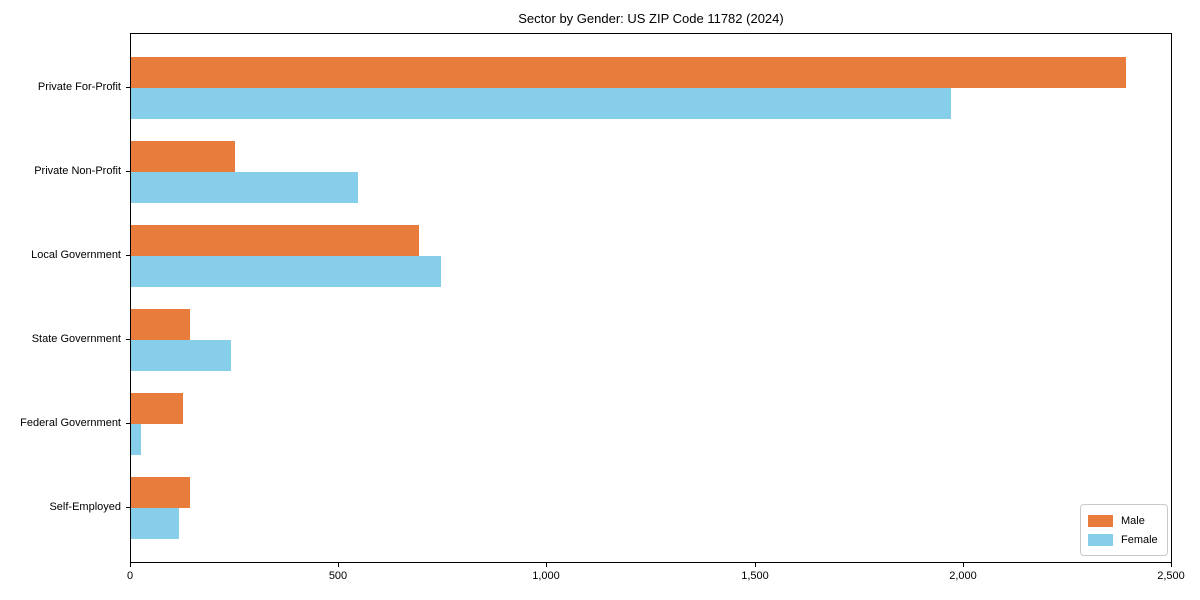 This screenshot has width=1200, height=600. Describe the element at coordinates (70, 423) in the screenshot. I see `y-tick-label: Federal Government` at that location.